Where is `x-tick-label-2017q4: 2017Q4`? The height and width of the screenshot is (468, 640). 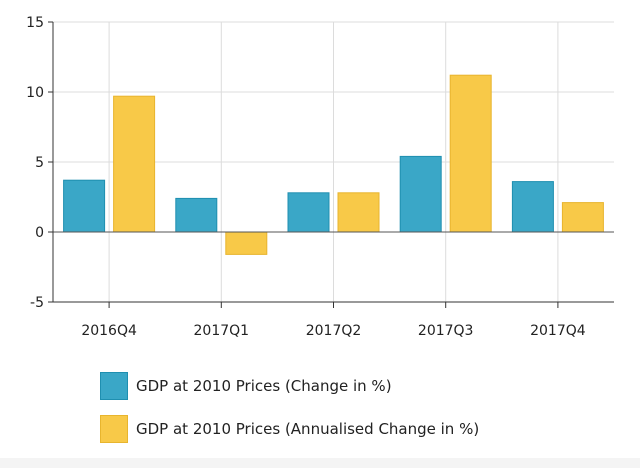 x-tick-label-2017q4: 2017Q4 is located at coordinates (558, 331).